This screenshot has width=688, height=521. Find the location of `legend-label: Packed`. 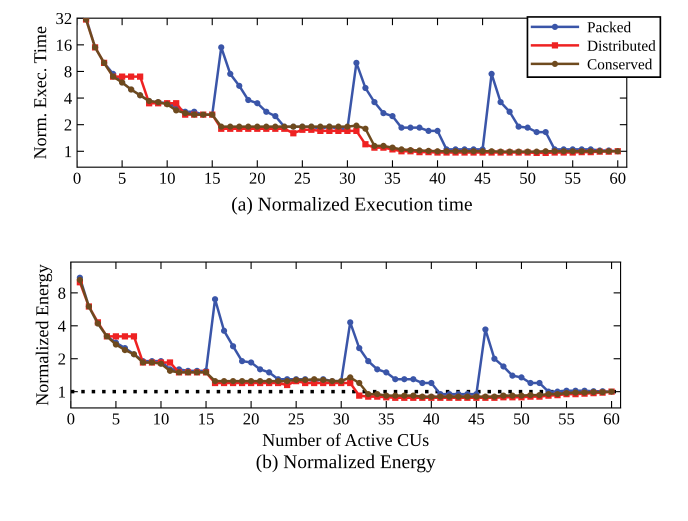

legend-label: Packed is located at coordinates (609, 27).